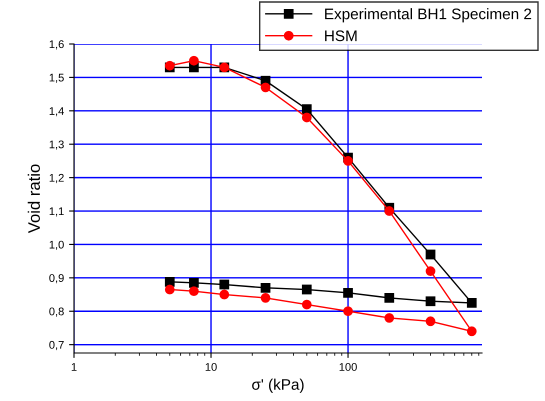 The image size is (545, 401). What do you see at coordinates (34, 199) in the screenshot?
I see `y-axis-title: Void ratio` at bounding box center [34, 199].